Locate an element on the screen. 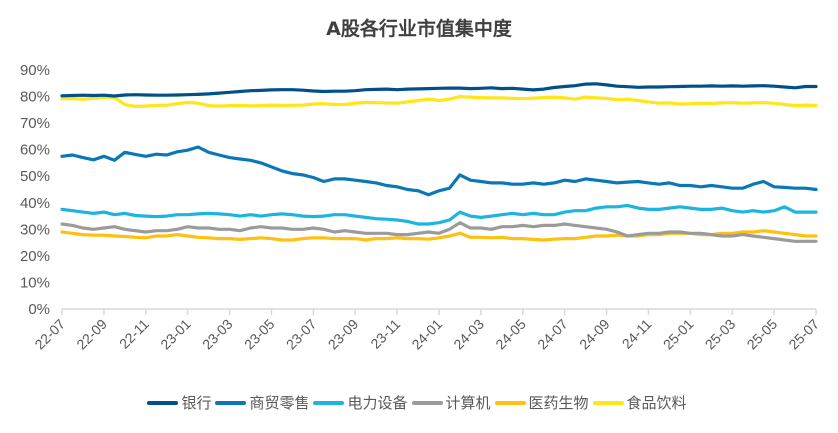 This screenshot has height=433, width=838. x-tick-label: 23-01 is located at coordinates (175, 334).